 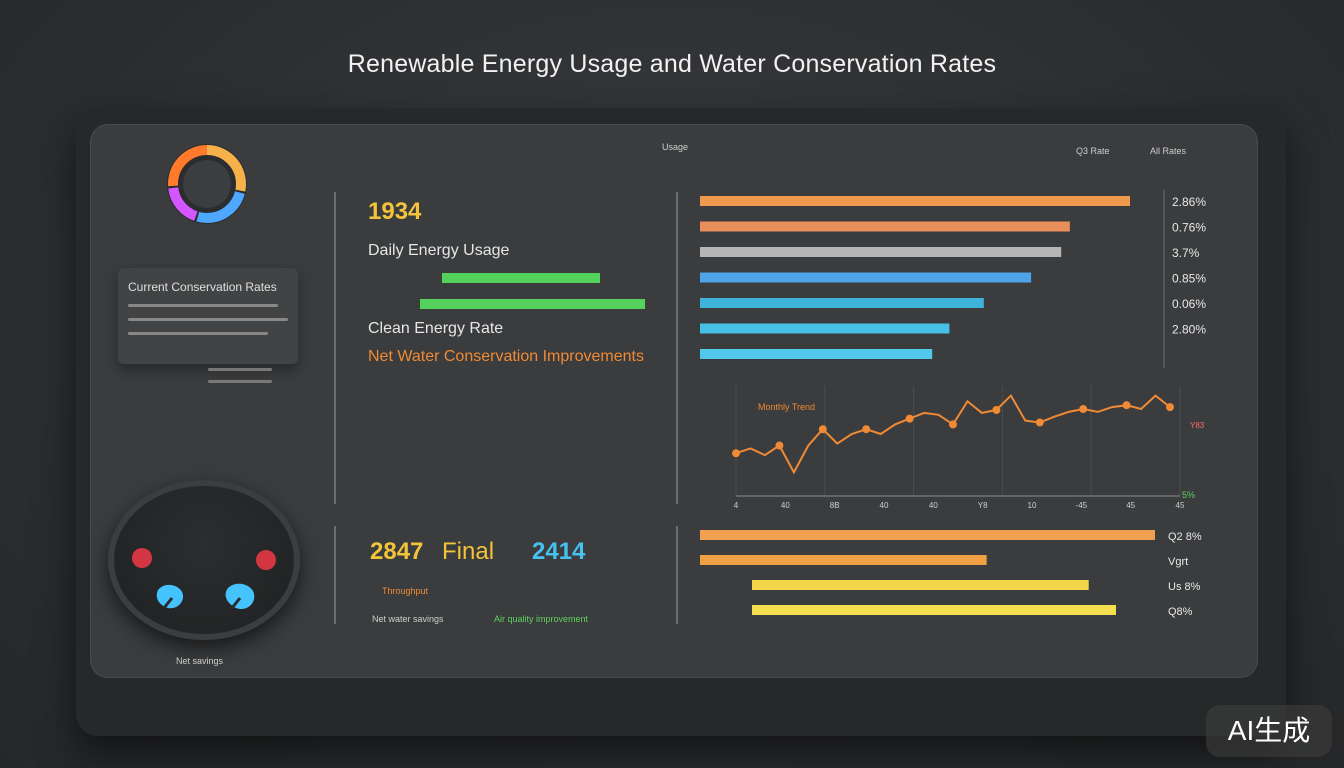 I want to click on card-title: Current Conservation Rates, so click(x=202, y=287).